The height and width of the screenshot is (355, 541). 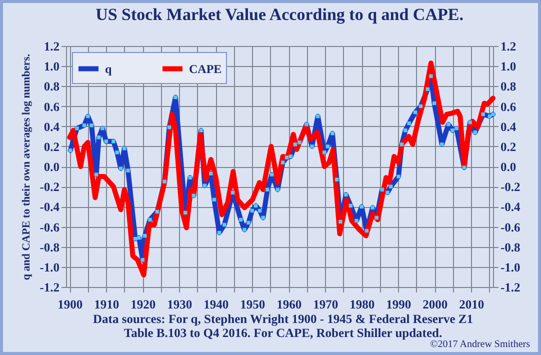 I want to click on y-tick-label: 0.6, so click(x=52, y=107).